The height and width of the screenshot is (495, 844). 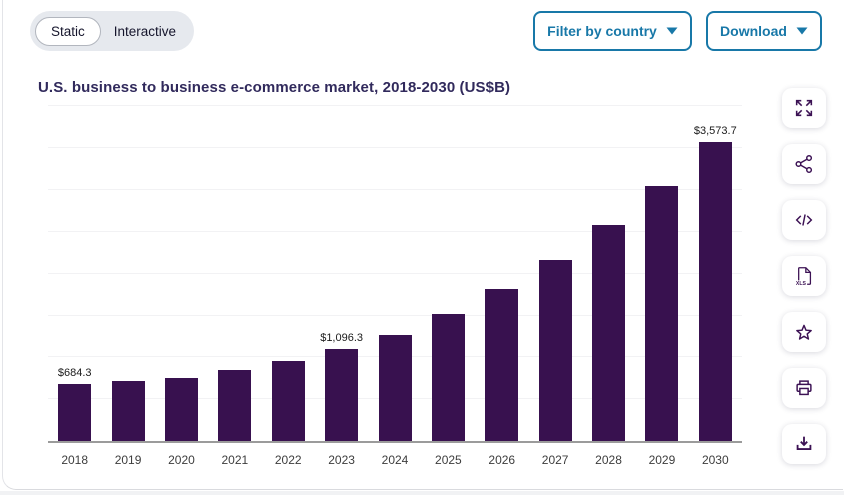 What do you see at coordinates (112, 31) in the screenshot?
I see `view-mode-toggle: Static Interactive` at bounding box center [112, 31].